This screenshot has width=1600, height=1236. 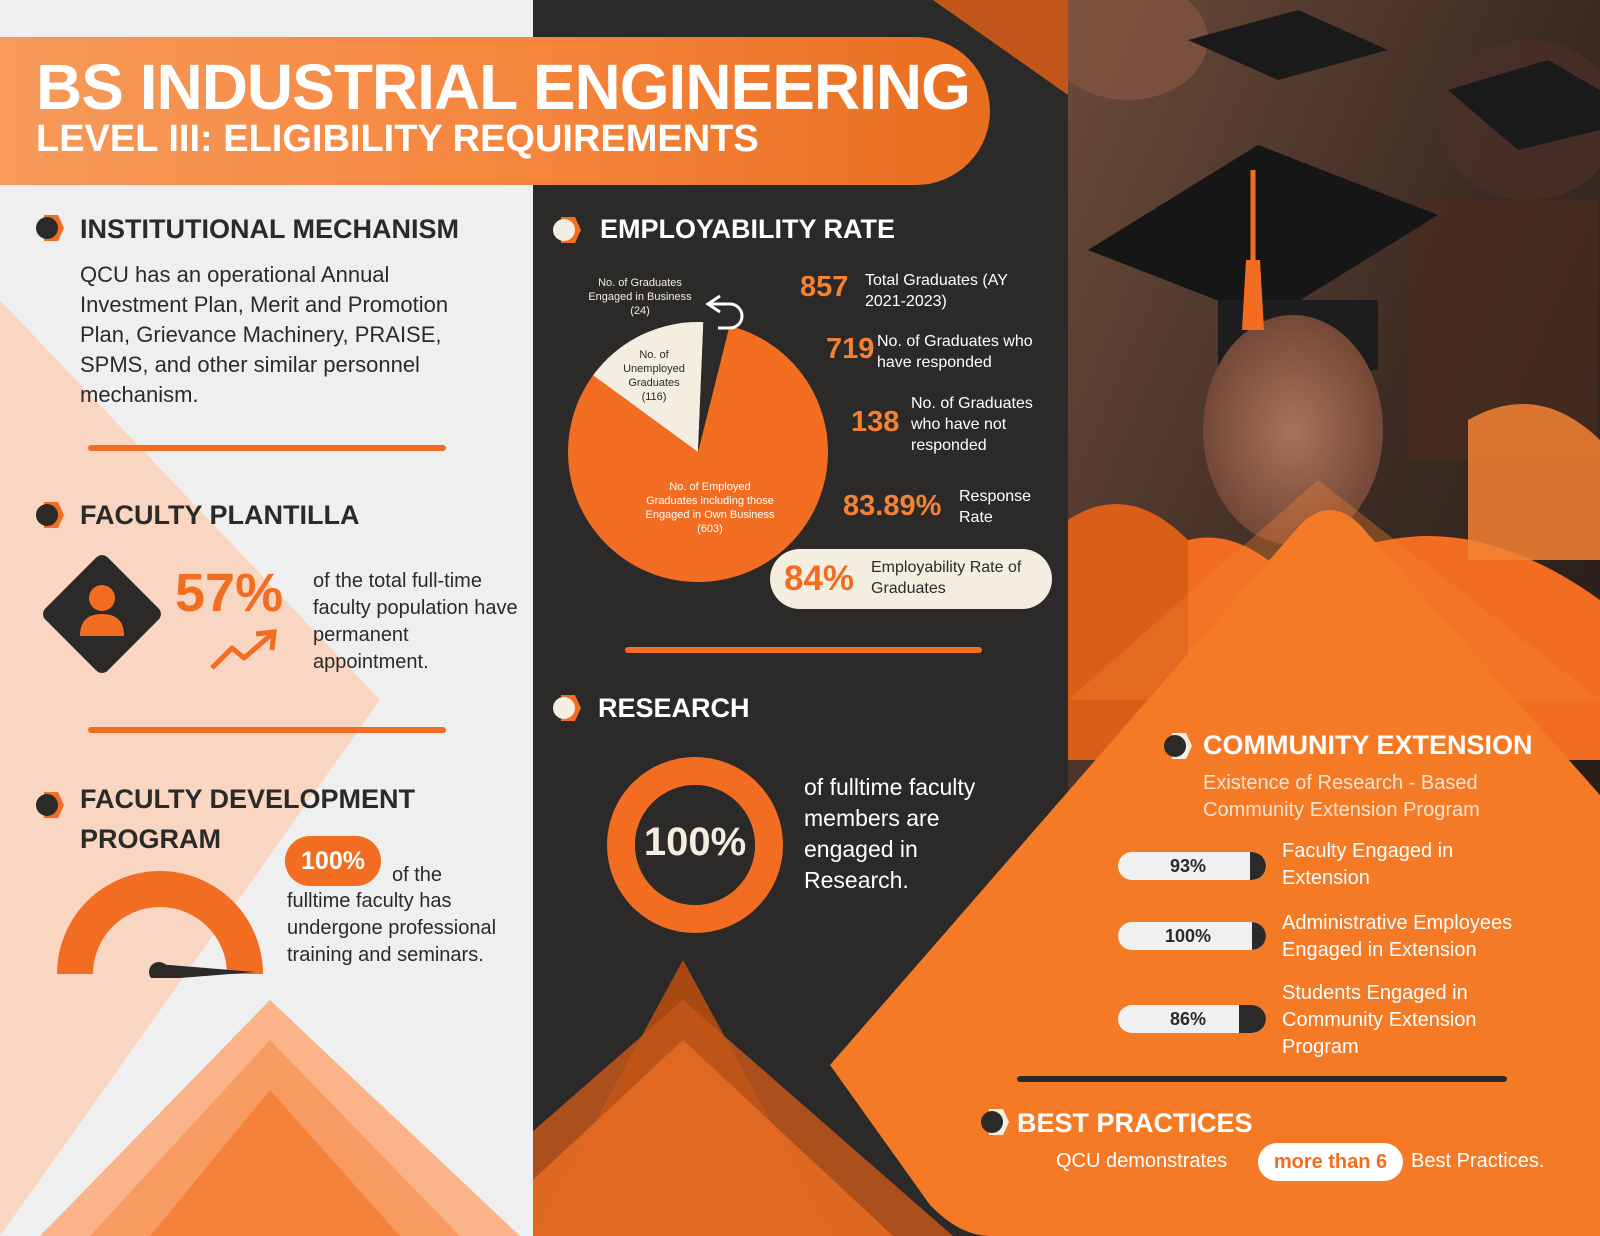 What do you see at coordinates (503, 87) in the screenshot?
I see `page-title: BS INDUSTRIAL ENGINEERING` at bounding box center [503, 87].